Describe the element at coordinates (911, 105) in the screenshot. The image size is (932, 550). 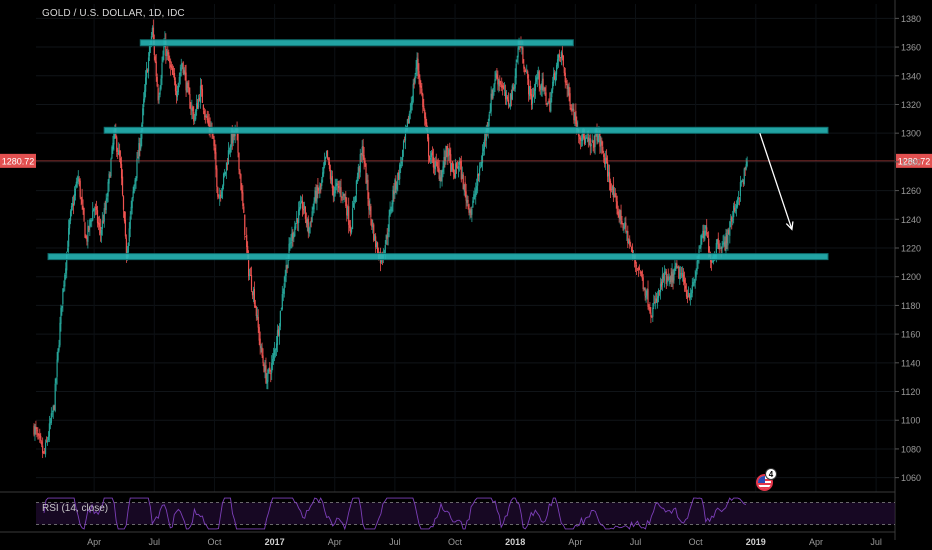
I see `y-tick-label: 1320` at that location.